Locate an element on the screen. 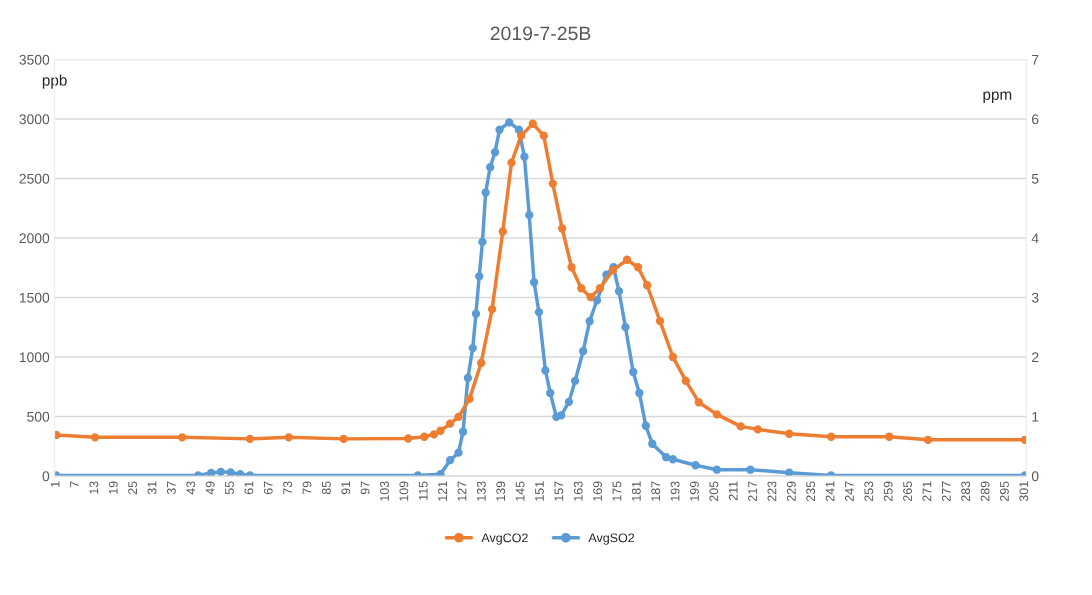  x-tick-label: 301 is located at coordinates (1024, 491).